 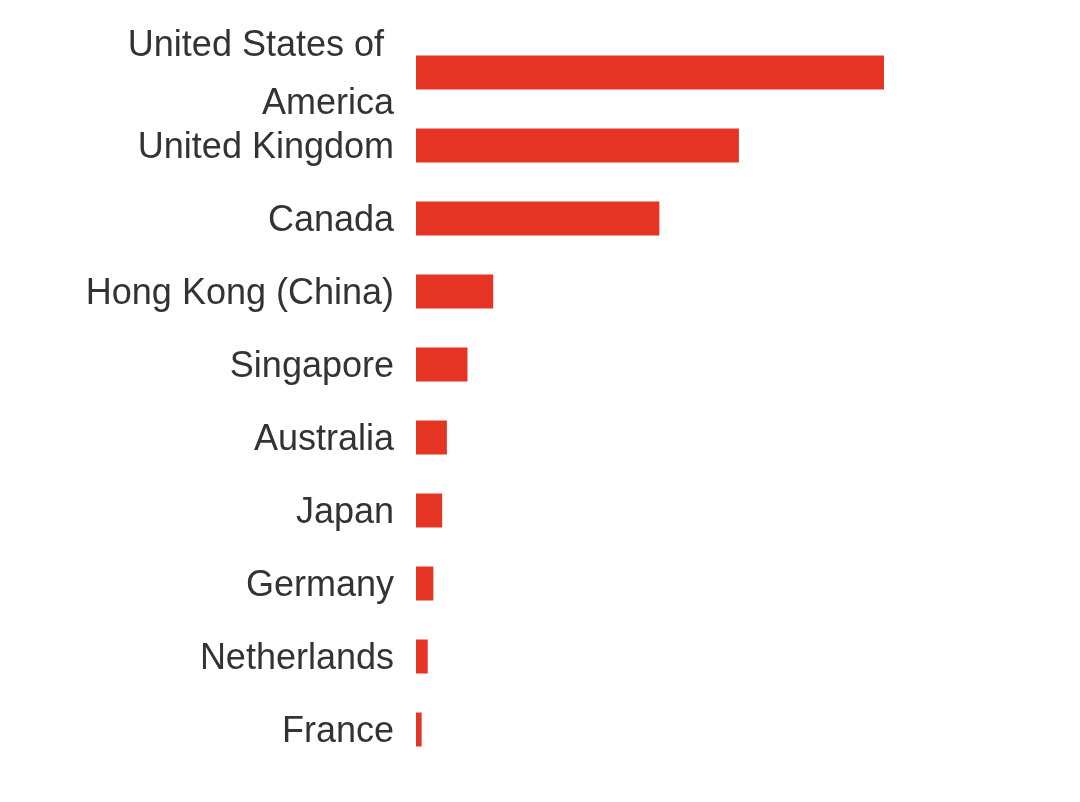 I want to click on y-tick-label: France, so click(x=337, y=729).